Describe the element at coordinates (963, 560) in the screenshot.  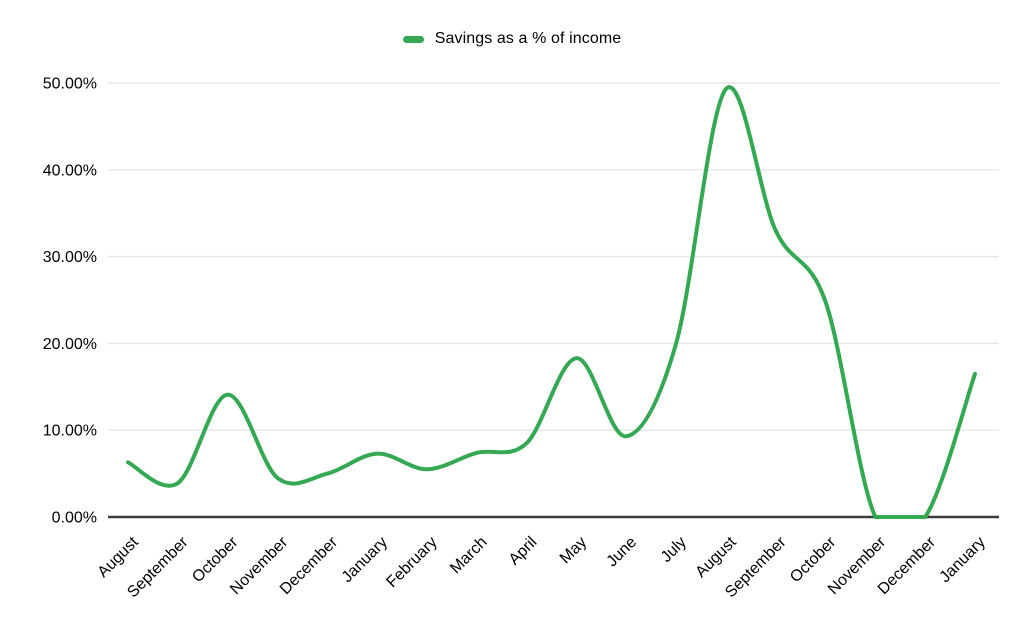
I see `x-axis-label: January` at that location.